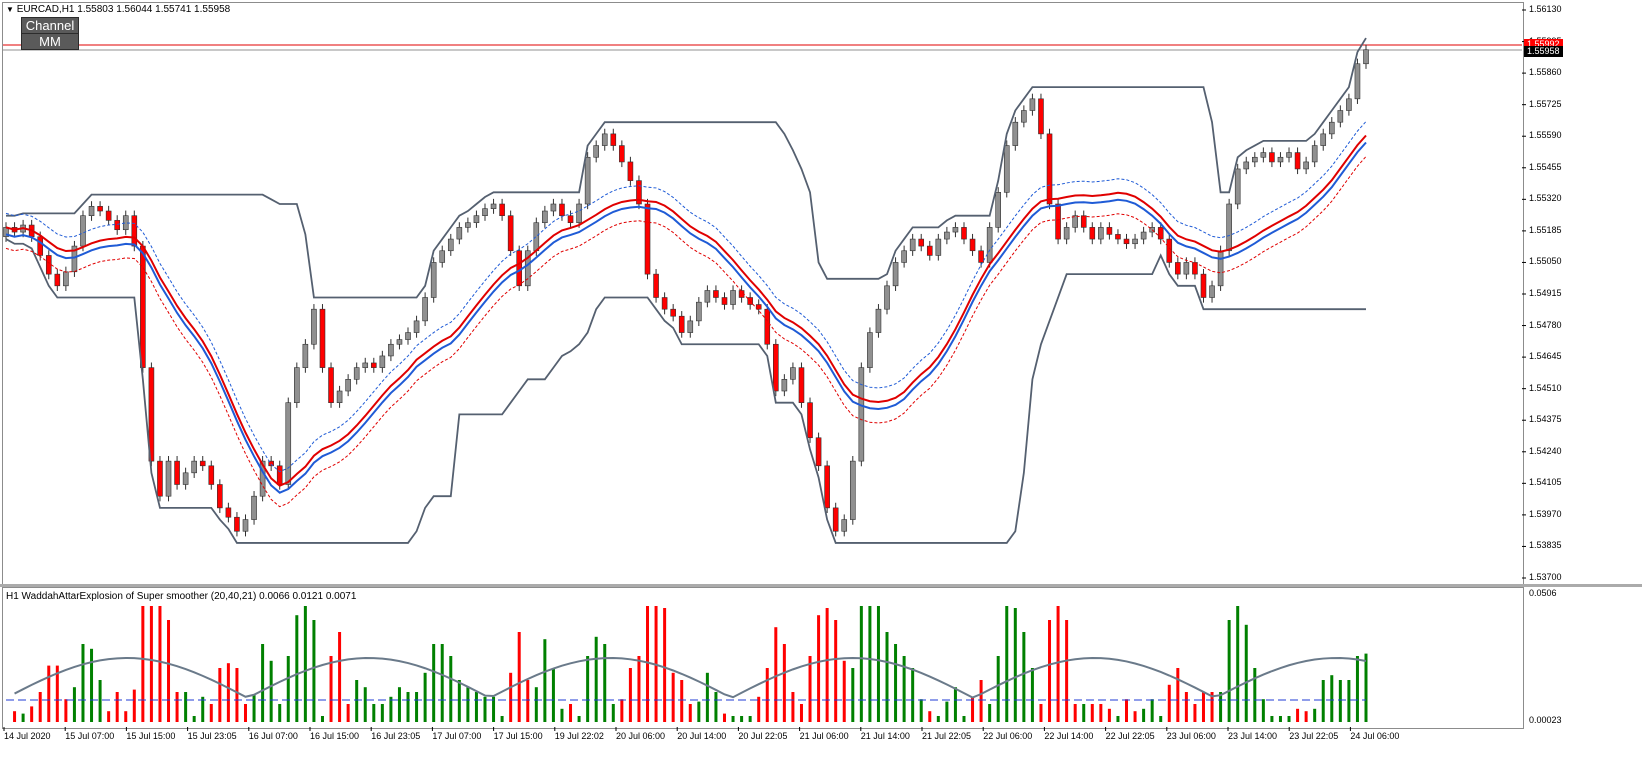 This screenshot has height=782, width=1642. I want to click on dropdown-icon: ▼, so click(10, 9).